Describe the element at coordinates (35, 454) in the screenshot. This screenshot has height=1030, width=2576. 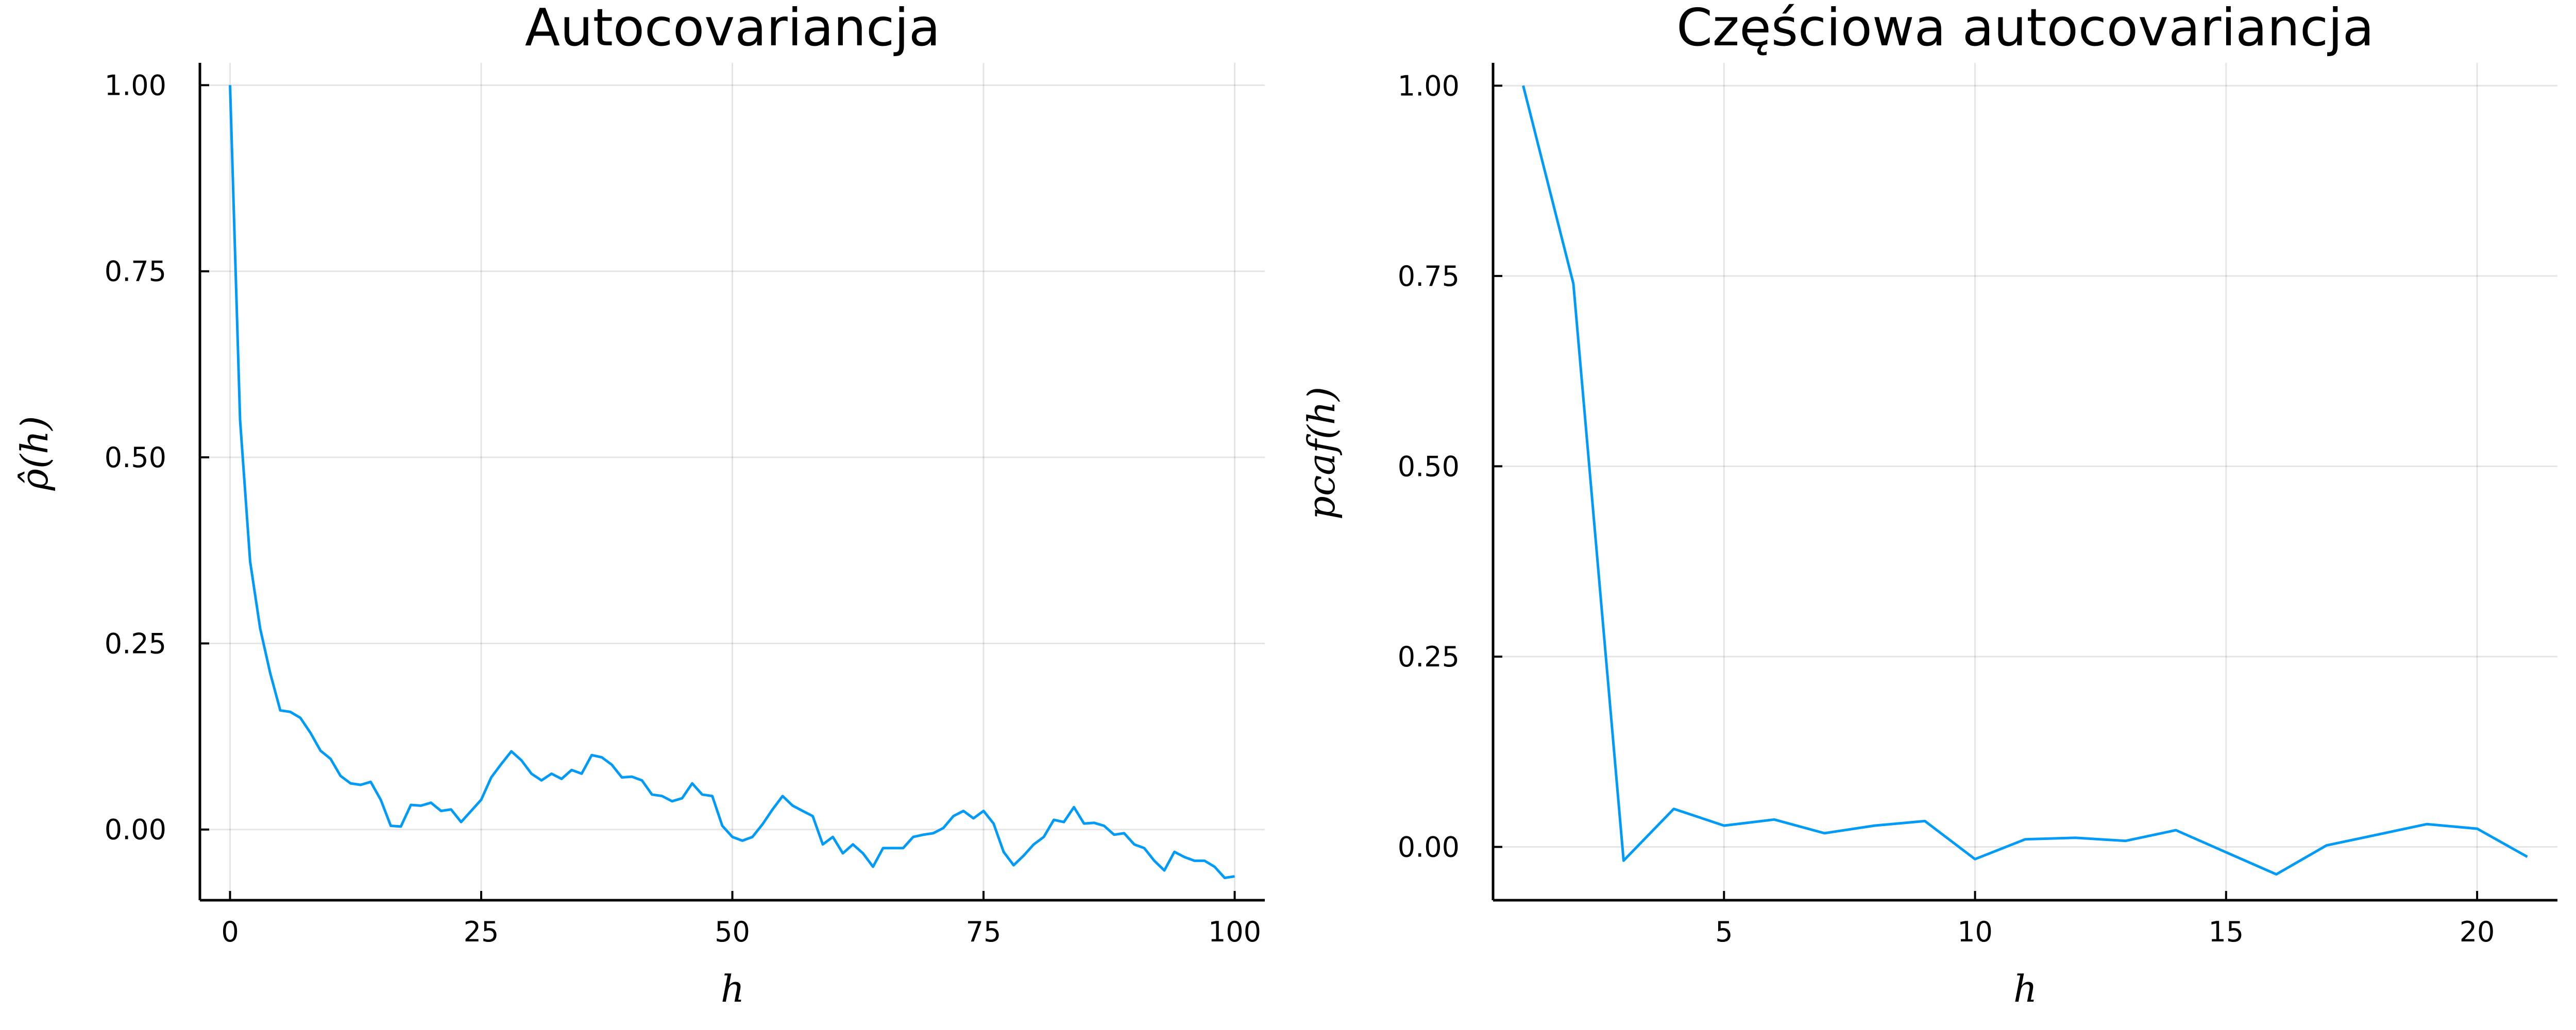
I see `acf-y-axis-label: ρ̂(h)` at that location.